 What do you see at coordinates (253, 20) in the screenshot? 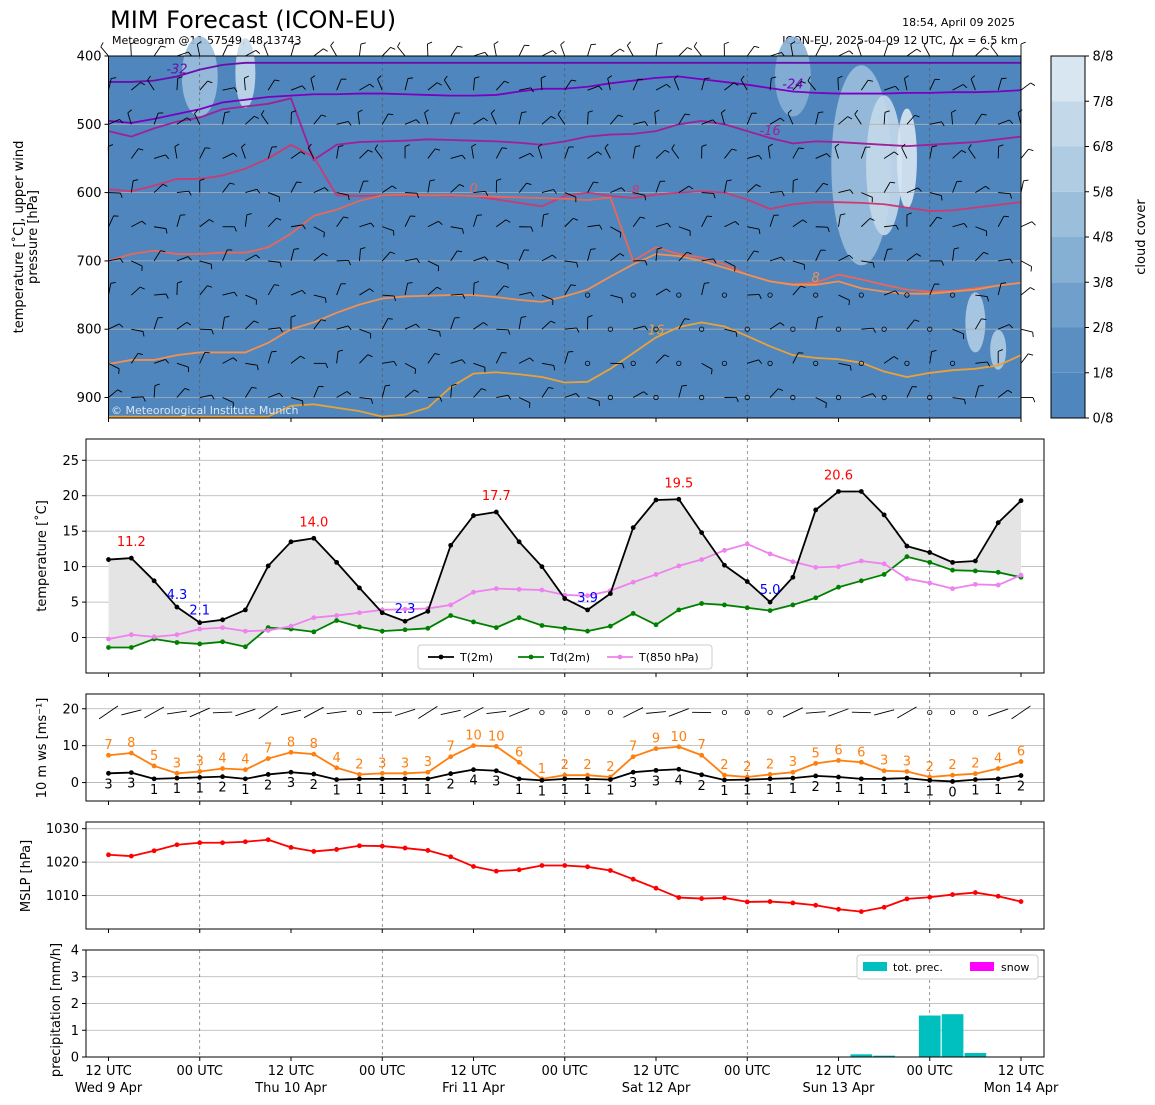
I see `page-title: MIM Forecast (ICON-EU)` at bounding box center [253, 20].